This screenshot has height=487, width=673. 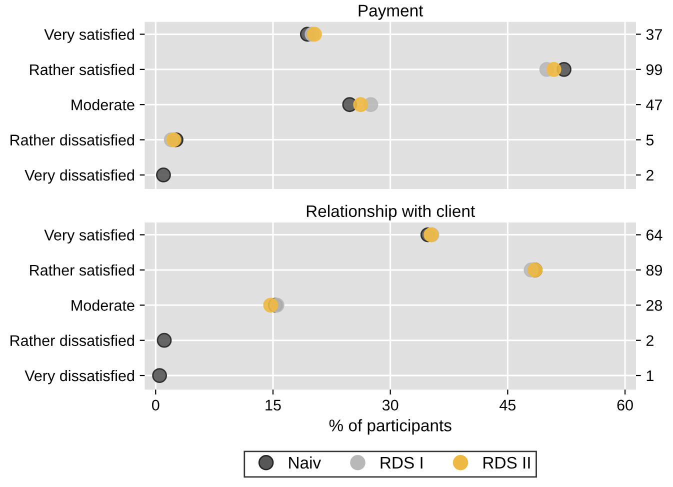 I want to click on chart-title: Payment, so click(x=391, y=12).